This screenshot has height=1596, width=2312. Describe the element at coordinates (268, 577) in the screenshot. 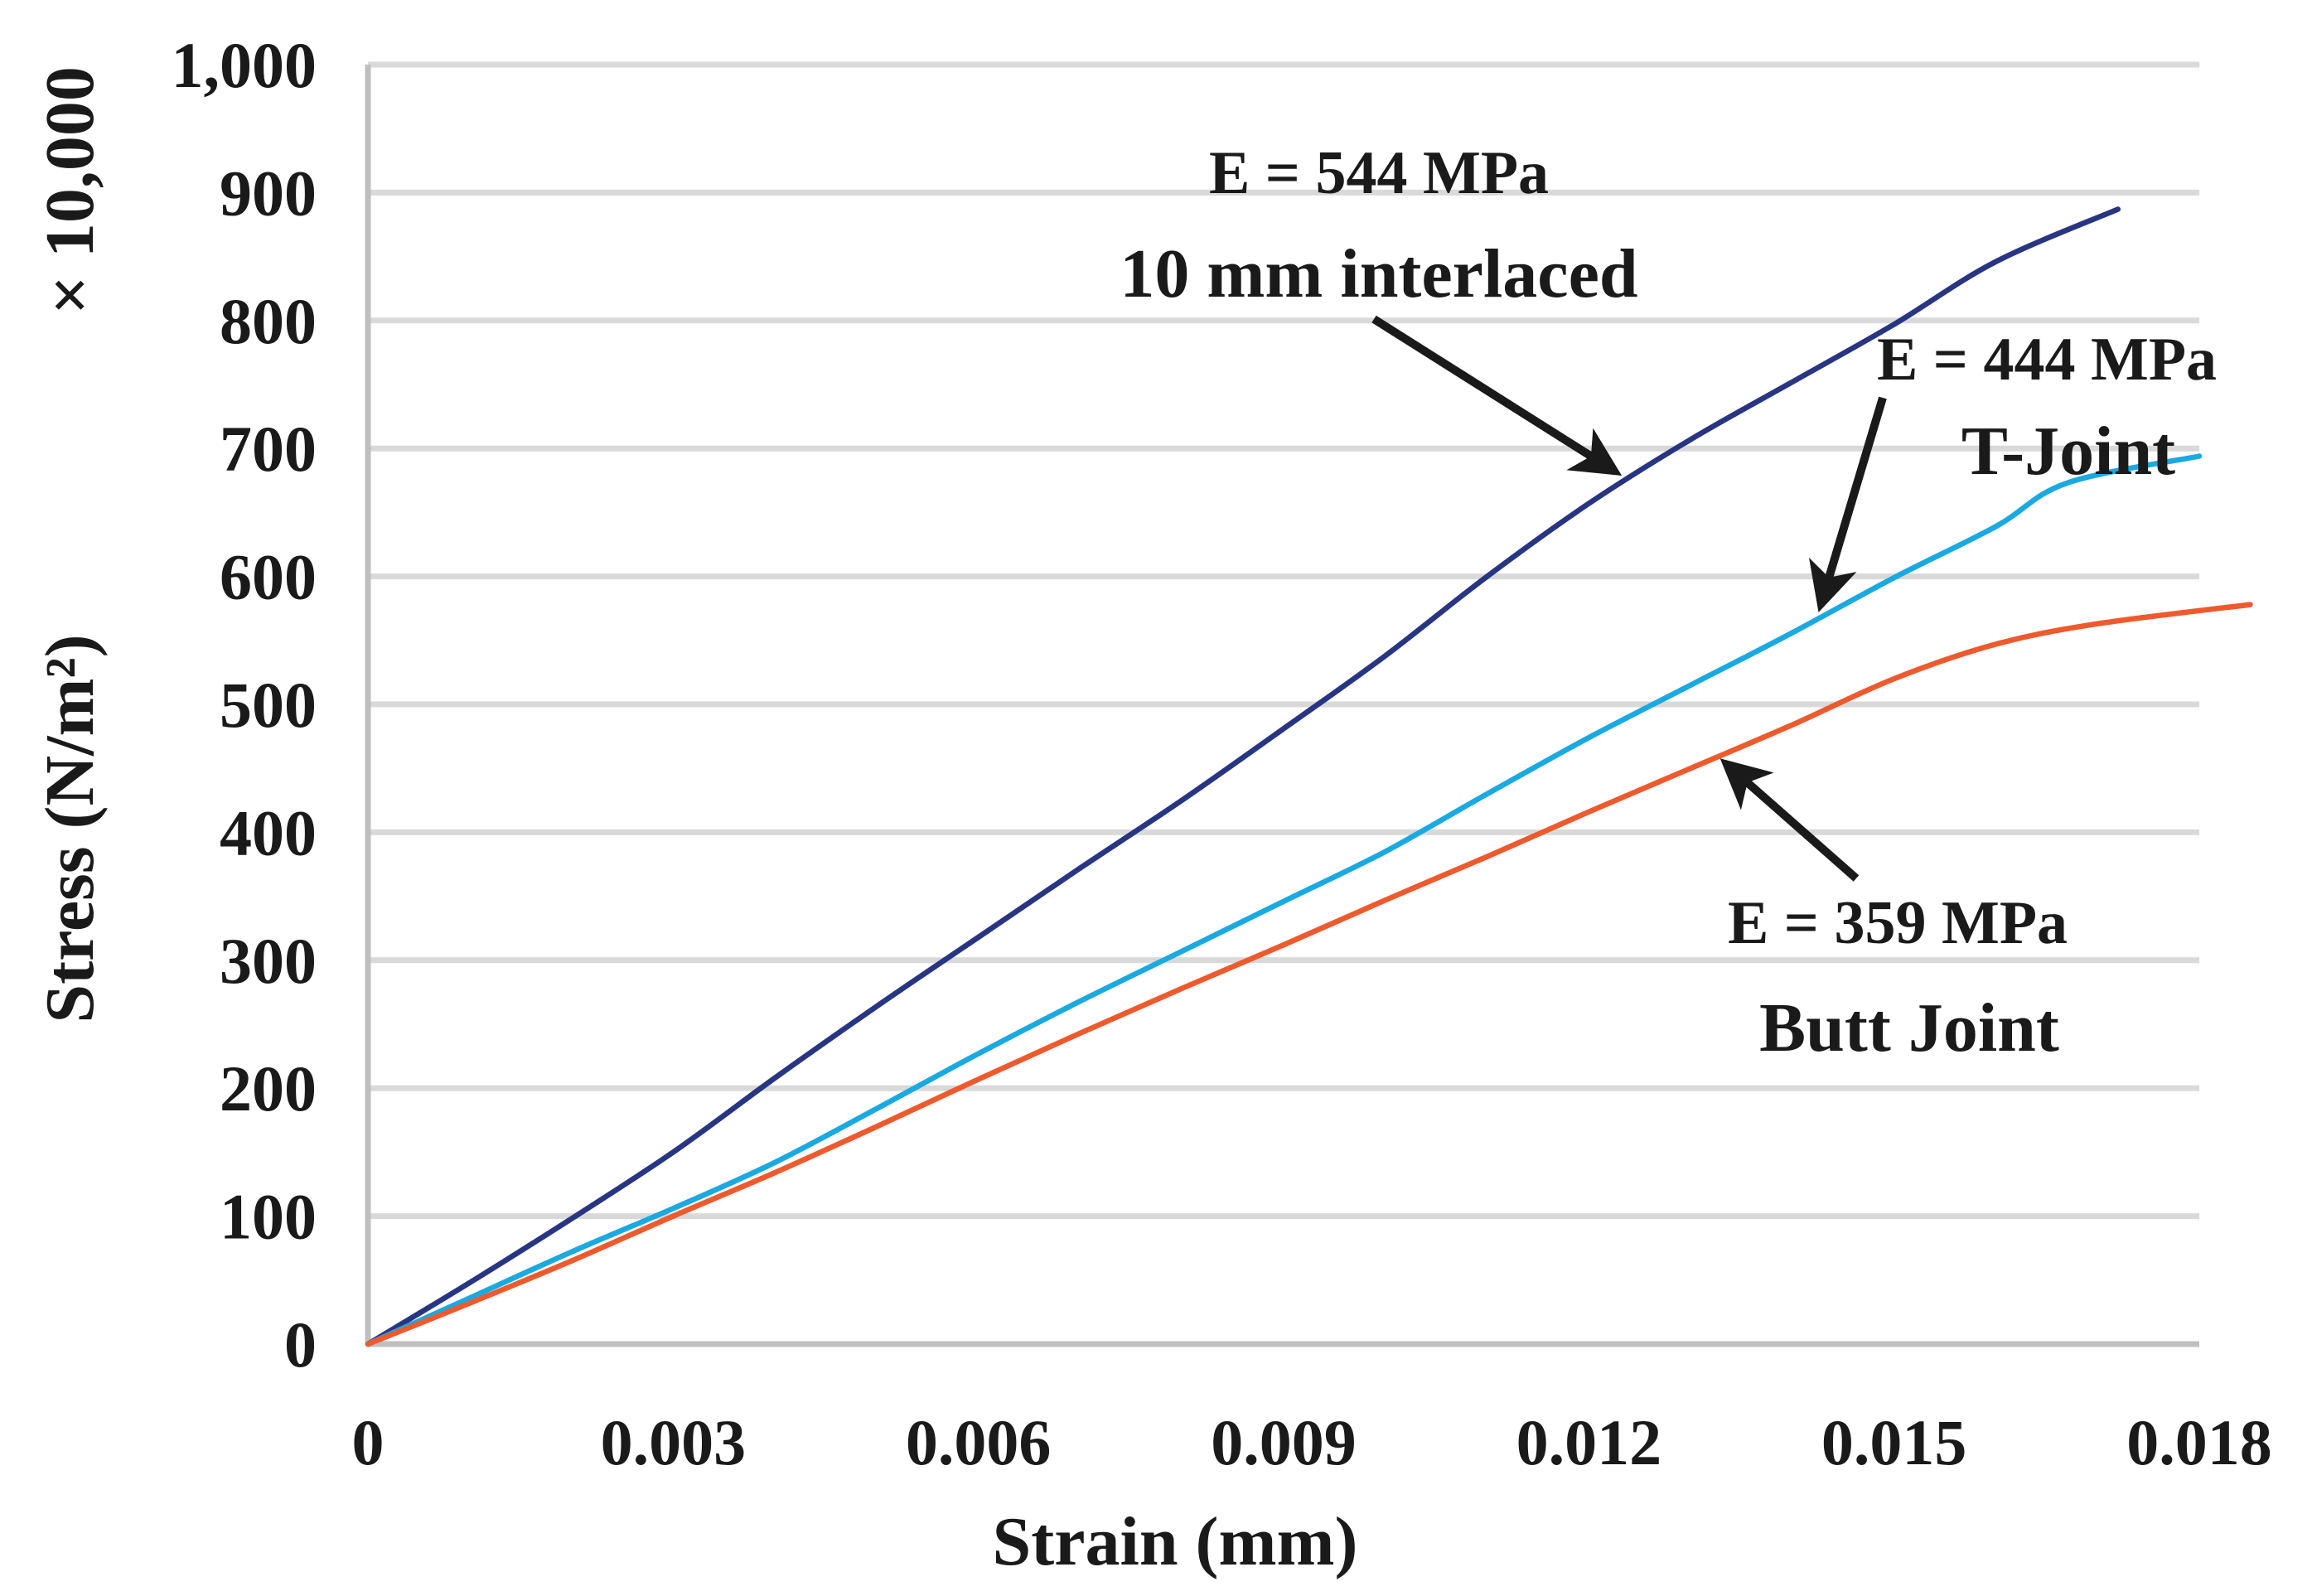

I see `y-tick-label: 600` at that location.